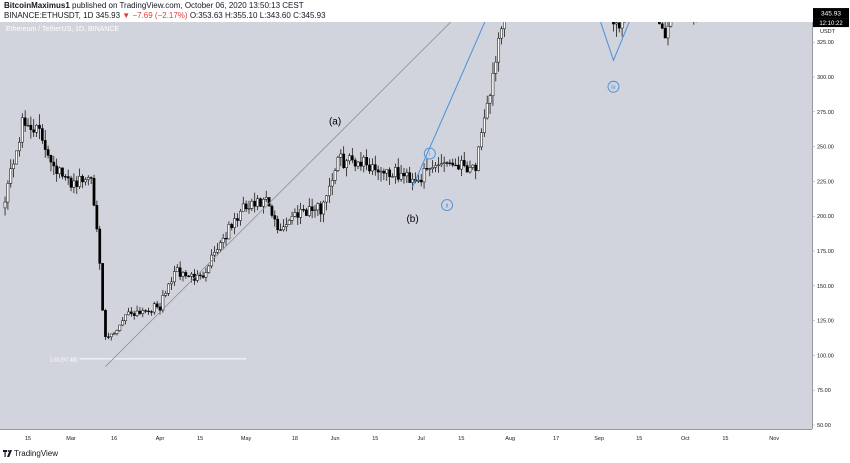  What do you see at coordinates (114, 439) in the screenshot?
I see `time-tick-label: 16` at bounding box center [114, 439].